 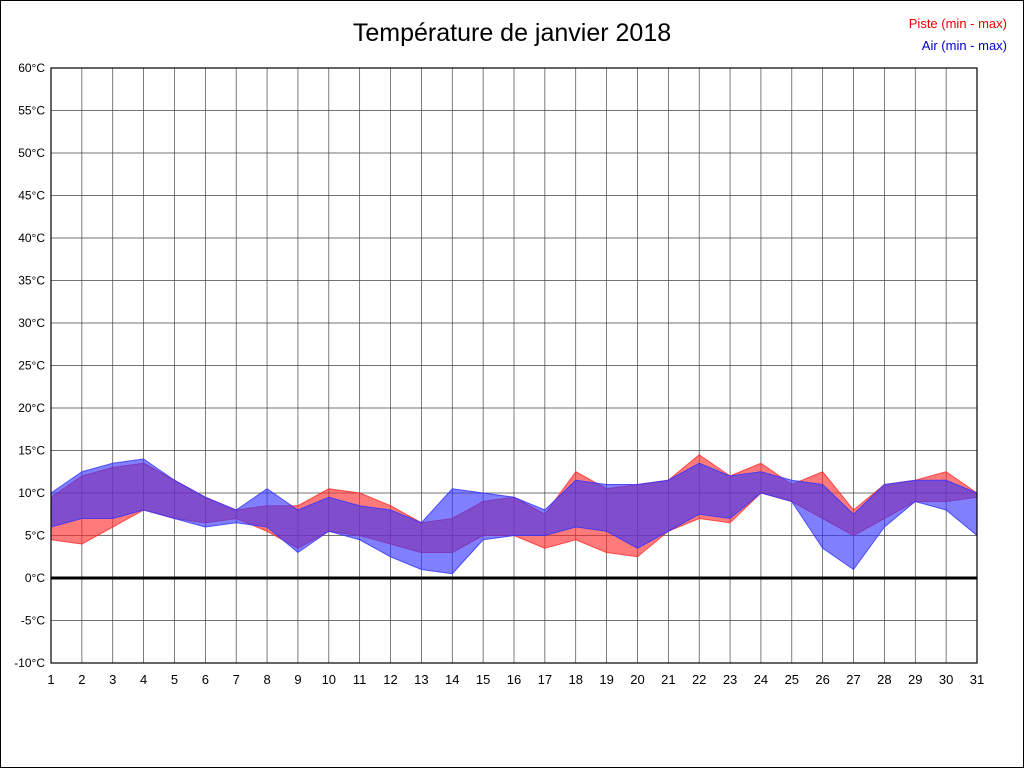 What do you see at coordinates (31, 451) in the screenshot?
I see `y-tick-label: 15°C` at bounding box center [31, 451].